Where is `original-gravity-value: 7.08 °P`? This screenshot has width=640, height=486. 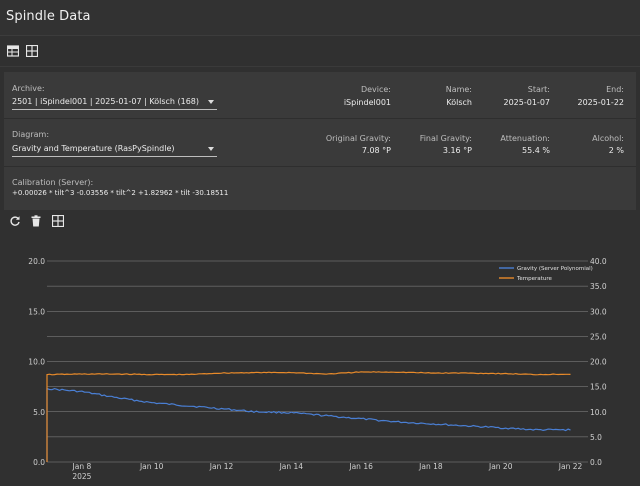
original-gravity-value: 7.08 °P is located at coordinates (376, 150).